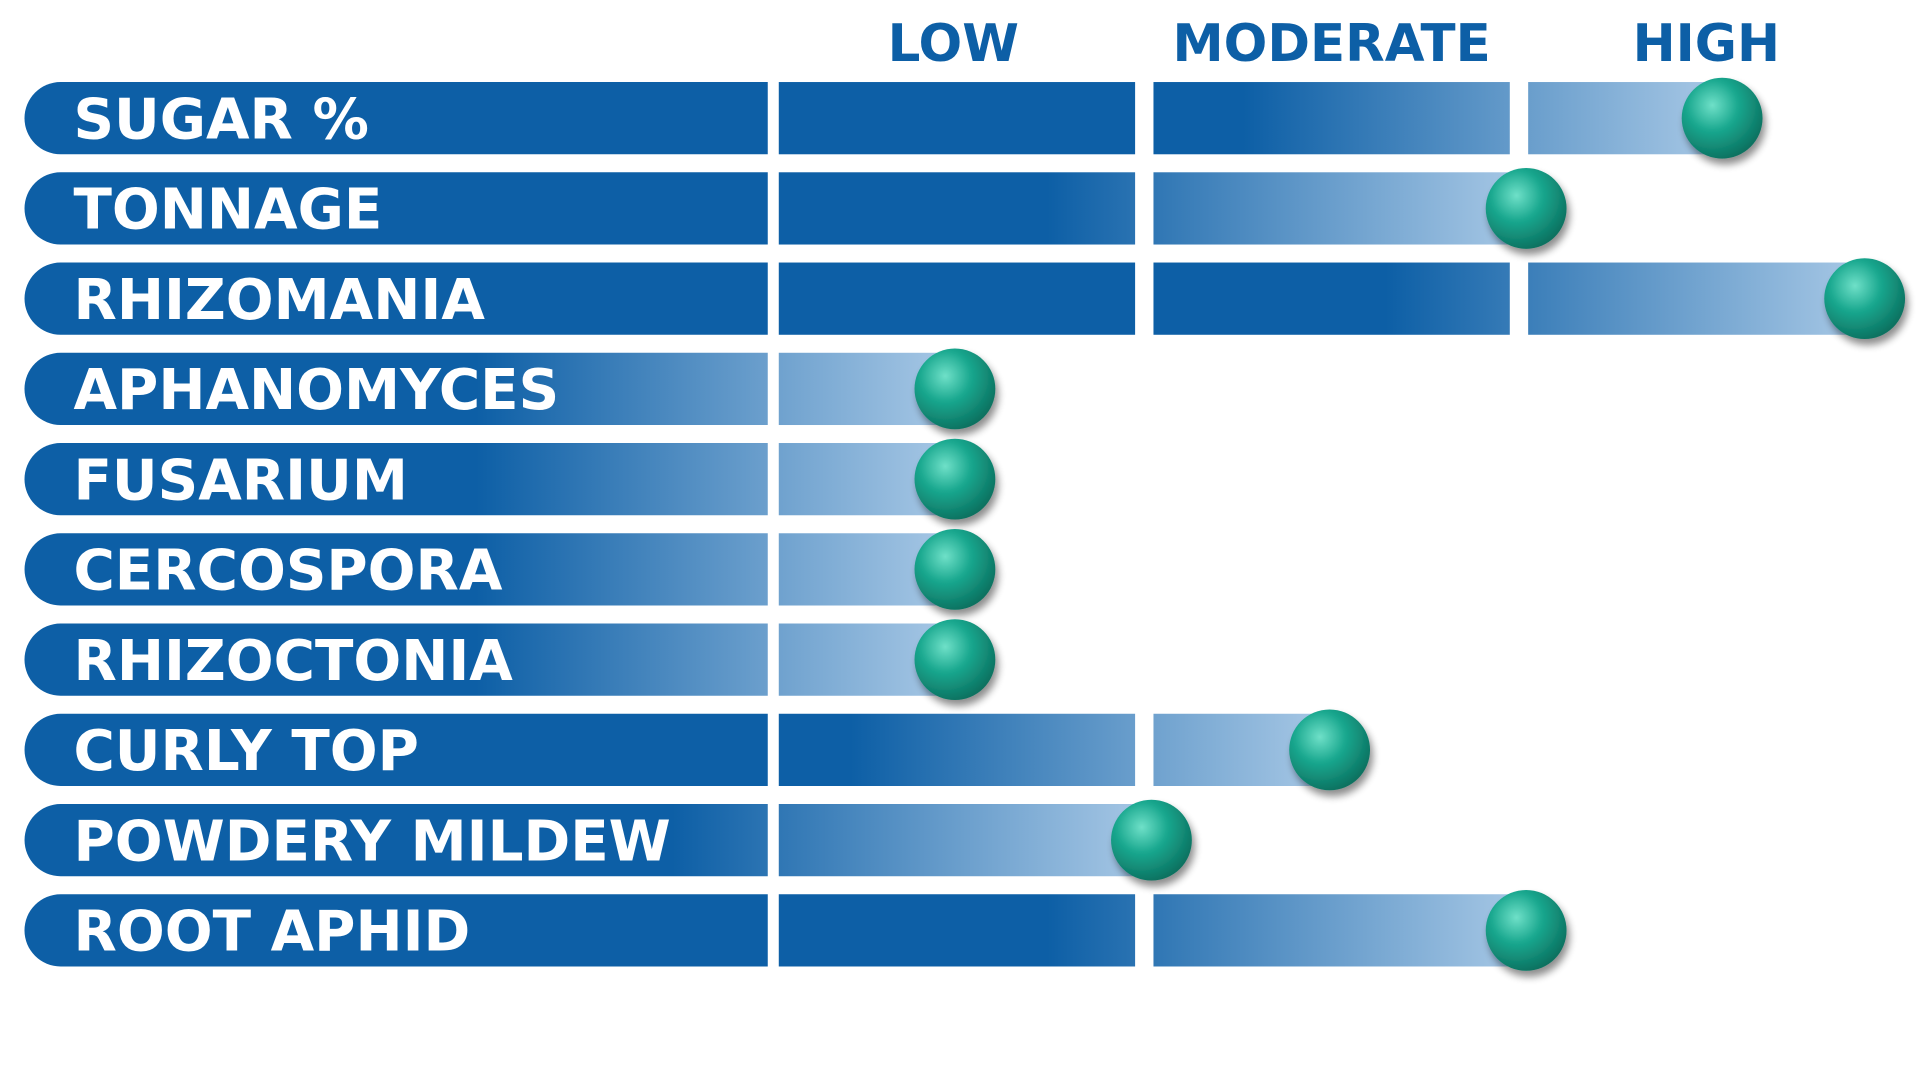 This screenshot has width=1920, height=1080. I want to click on chart-row: APHANOMYCES, so click(510, 389).